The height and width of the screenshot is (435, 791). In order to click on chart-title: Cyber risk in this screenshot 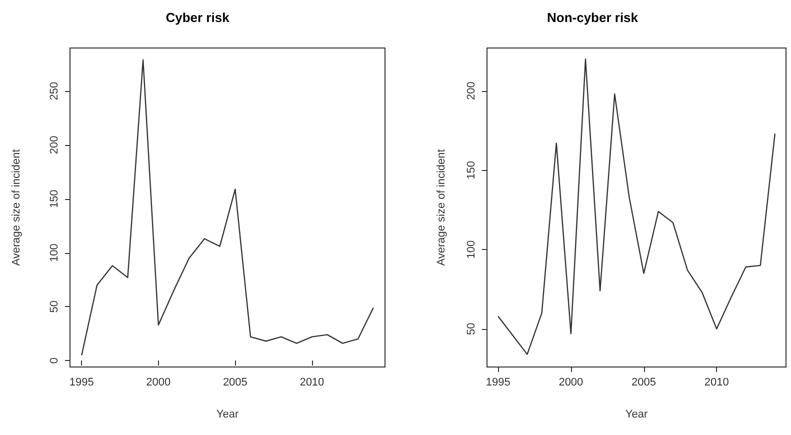, I will do `click(198, 17)`.